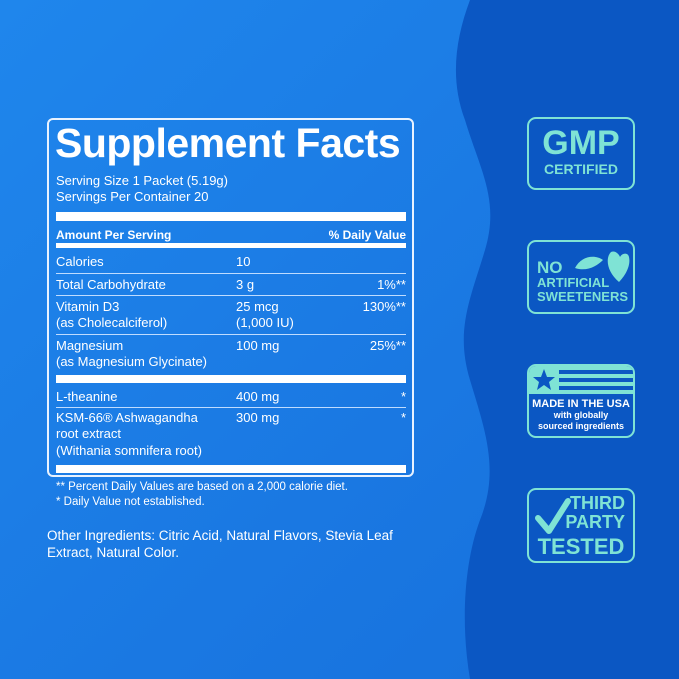  I want to click on badge-text: PARTY, so click(595, 522).